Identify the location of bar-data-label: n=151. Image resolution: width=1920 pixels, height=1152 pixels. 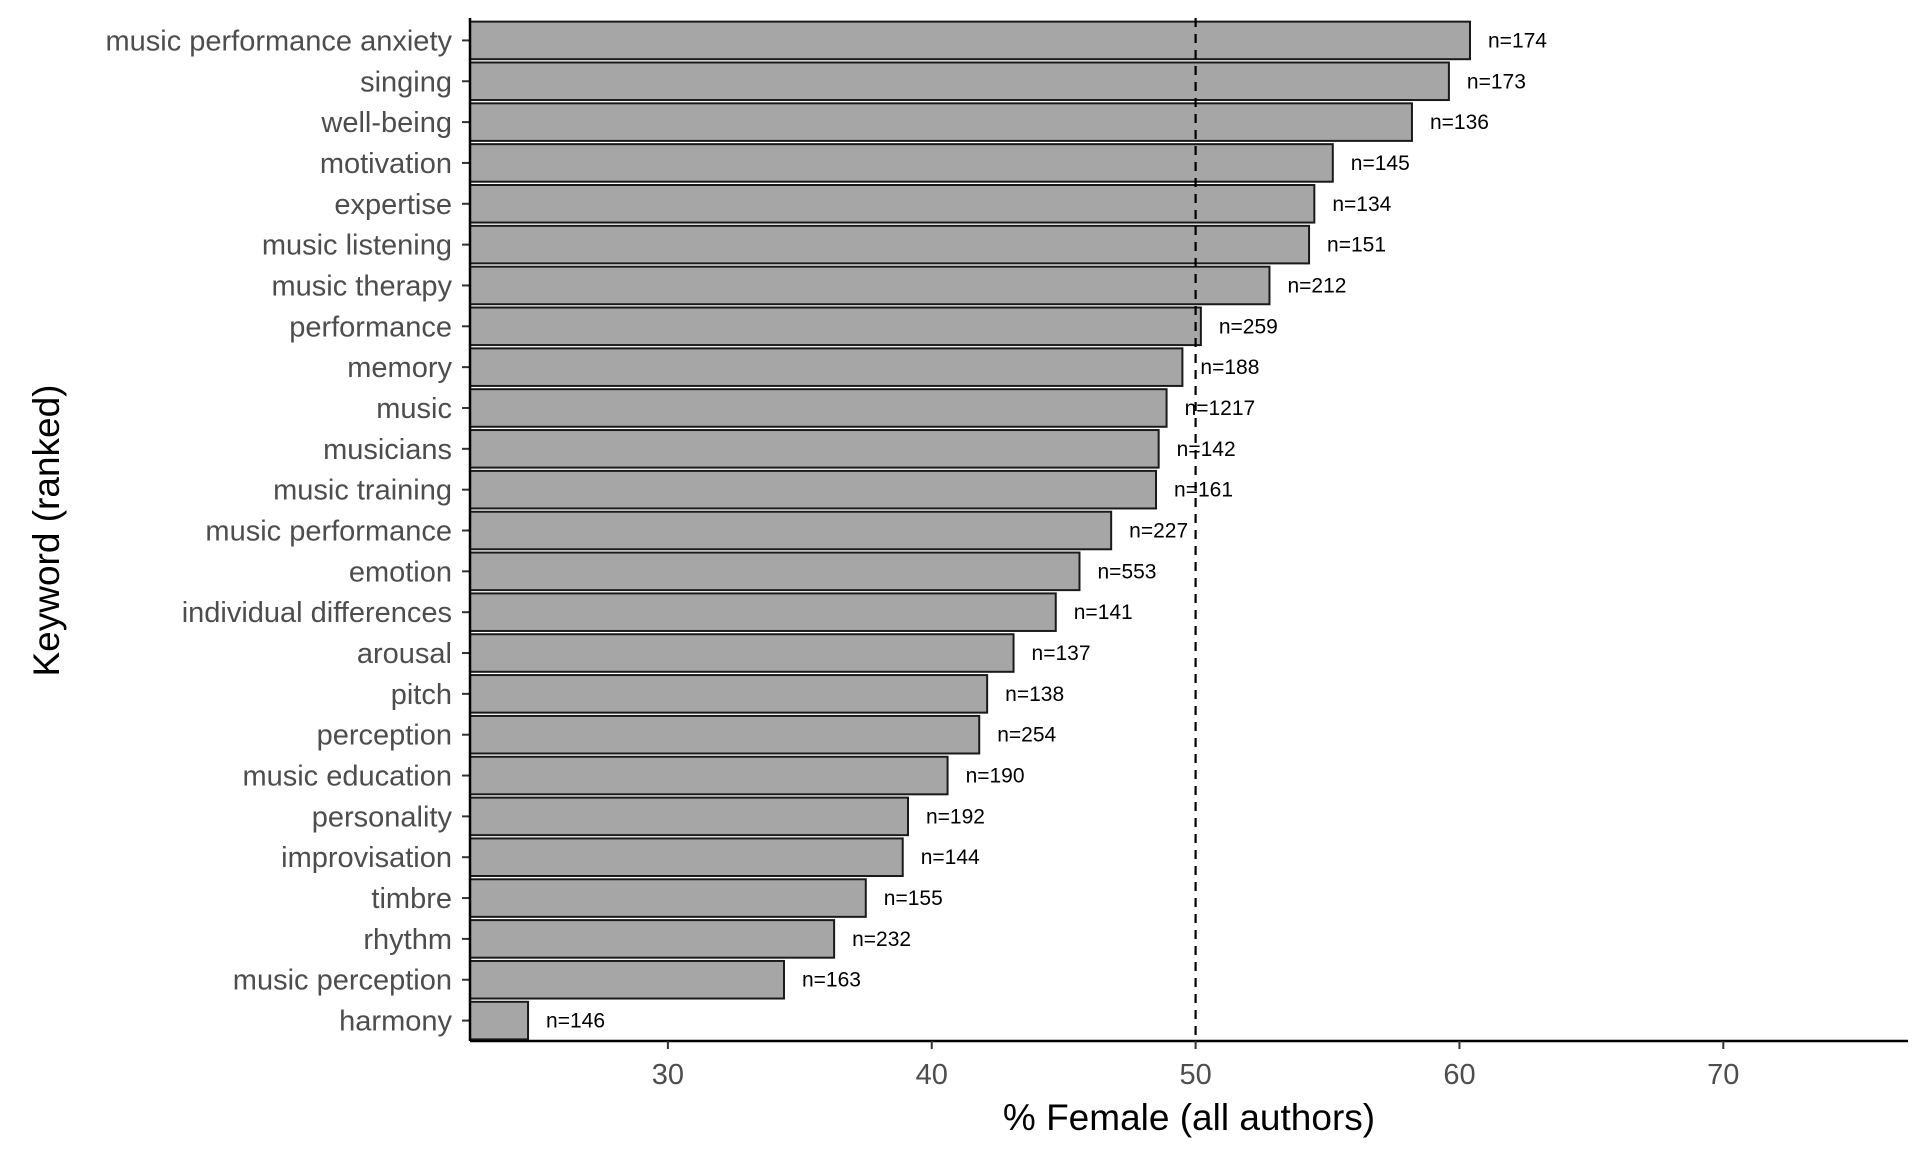
(1356, 245).